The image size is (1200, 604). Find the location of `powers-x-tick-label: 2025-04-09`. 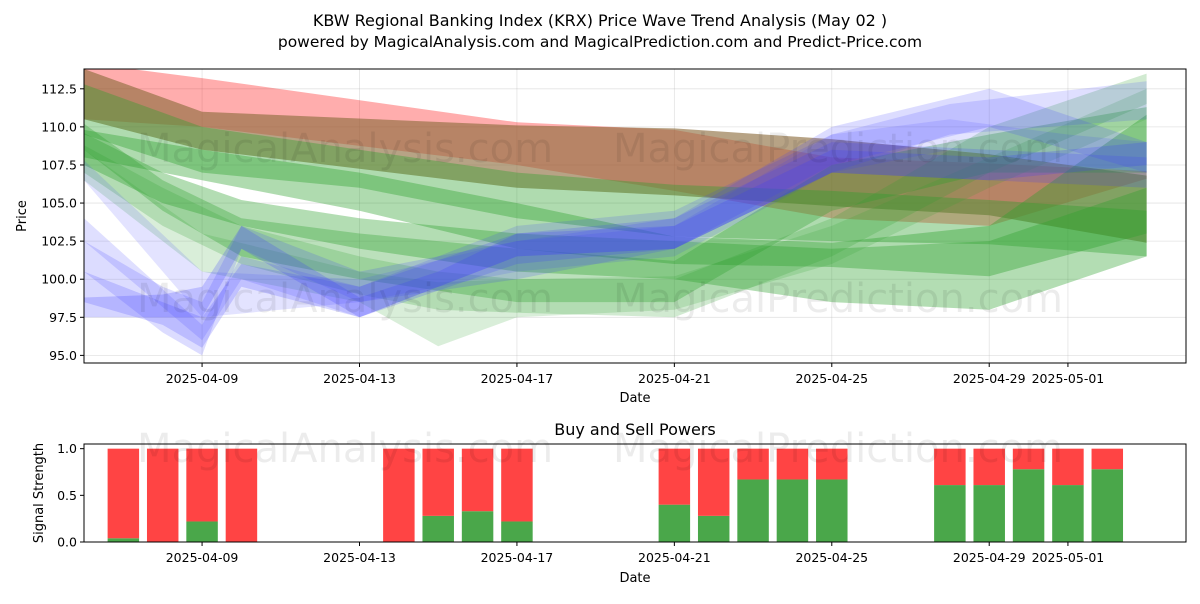

powers-x-tick-label: 2025-04-09 is located at coordinates (202, 557).